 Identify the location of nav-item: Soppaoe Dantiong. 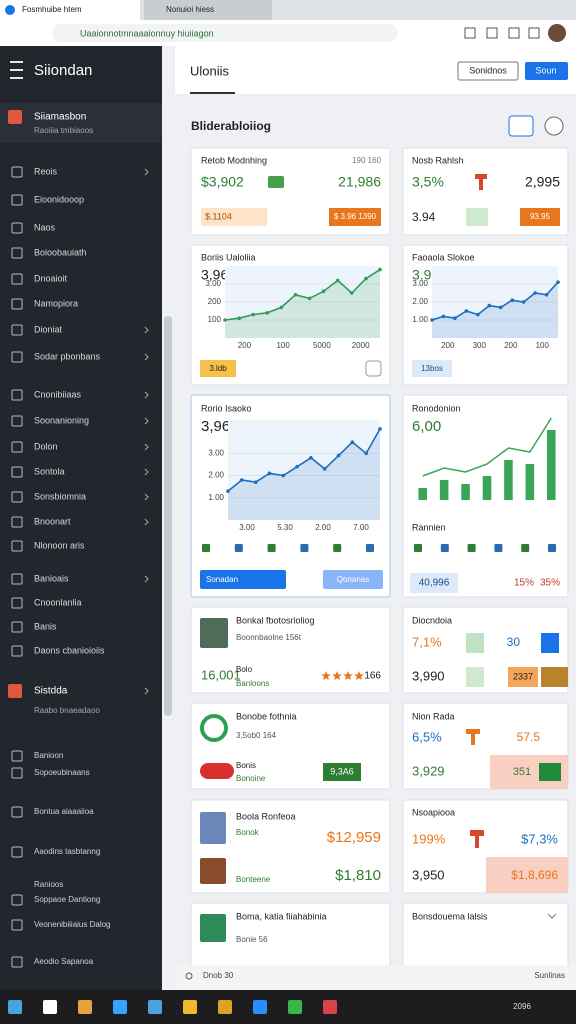
(67, 899).